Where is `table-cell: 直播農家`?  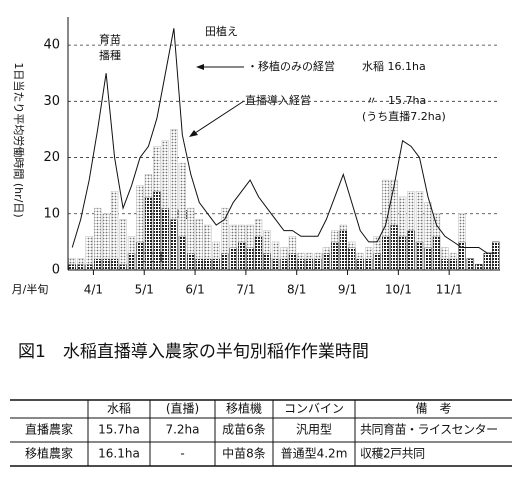 table-cell: 直播農家 is located at coordinates (49, 429).